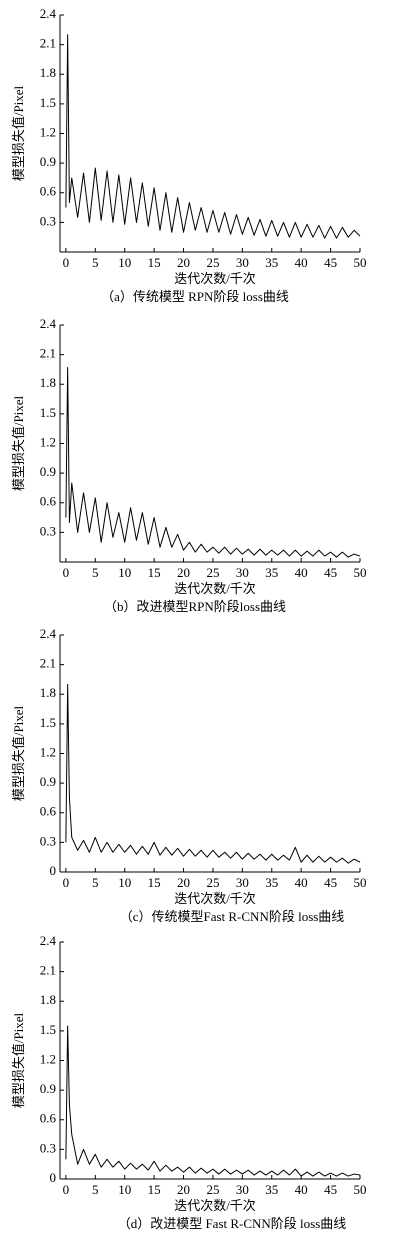 The image size is (418, 1258). Describe the element at coordinates (195, 296) in the screenshot. I see `caption: （a）传统模型 RPN阶段 loss曲线` at that location.